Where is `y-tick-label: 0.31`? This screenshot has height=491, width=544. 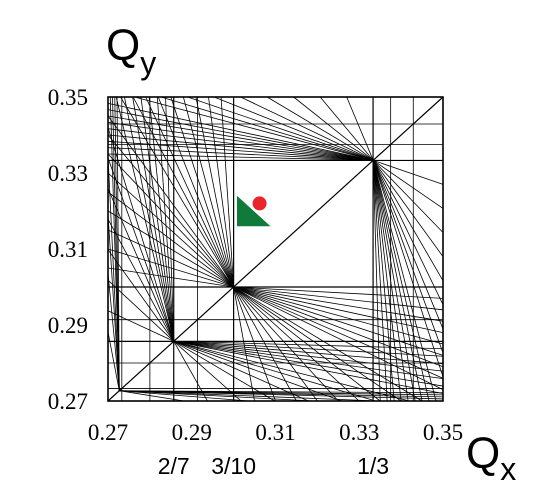 y-tick-label: 0.31 is located at coordinates (68, 249).